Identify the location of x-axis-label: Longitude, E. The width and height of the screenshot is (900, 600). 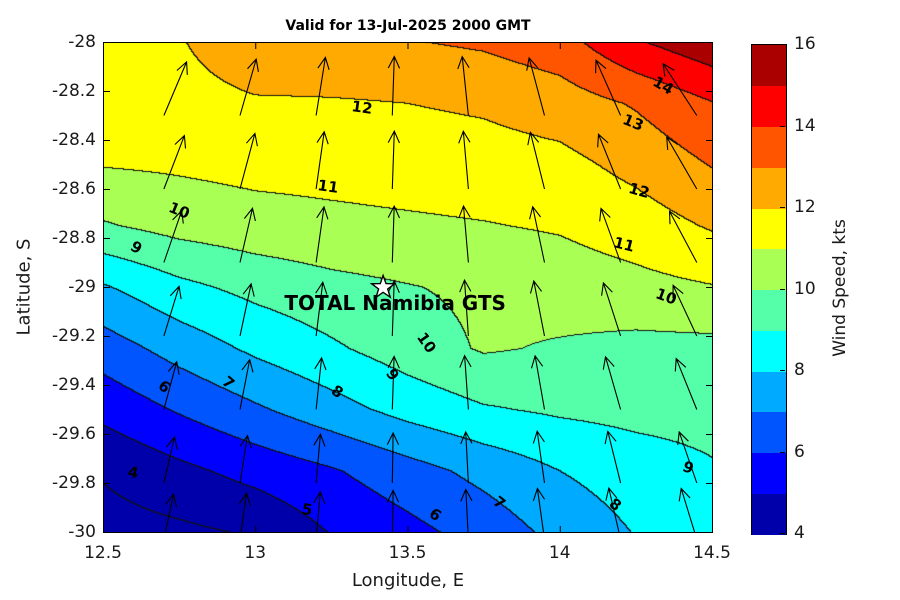
(408, 580).